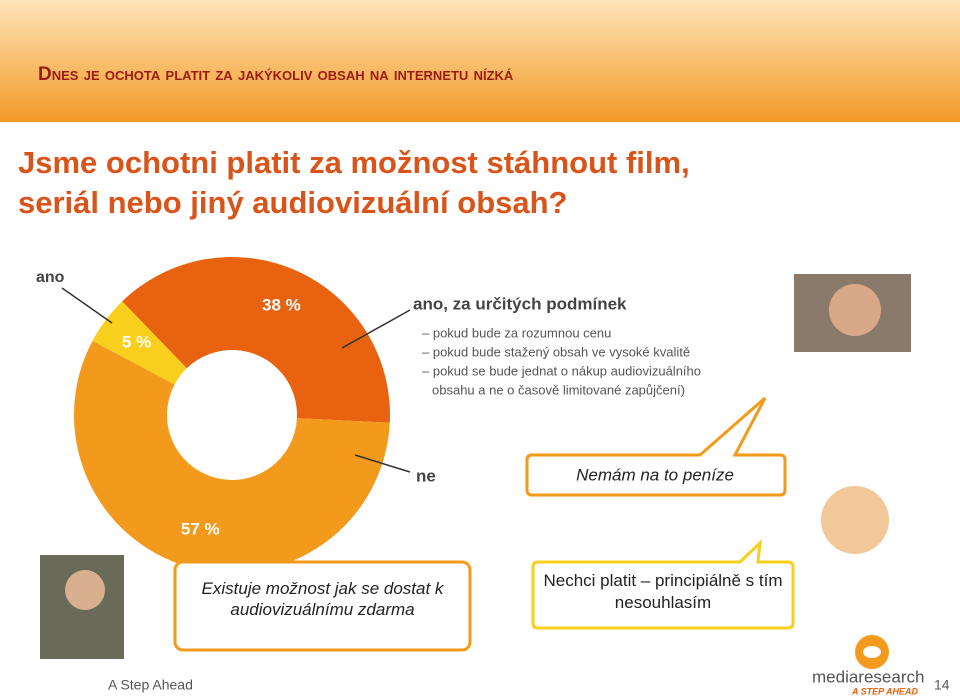 Image resolution: width=960 pixels, height=699 pixels. What do you see at coordinates (150, 685) in the screenshot?
I see `footer-text: A Step Ahead` at bounding box center [150, 685].